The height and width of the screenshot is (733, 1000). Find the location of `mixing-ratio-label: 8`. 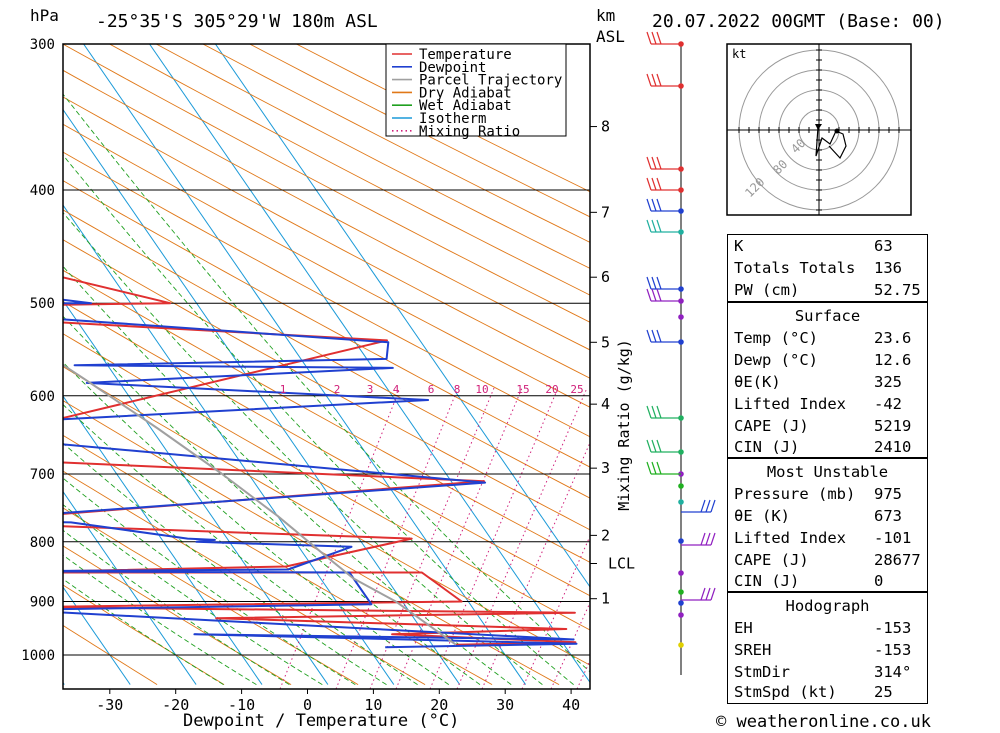

mixing-ratio-label: 8 is located at coordinates (457, 389).